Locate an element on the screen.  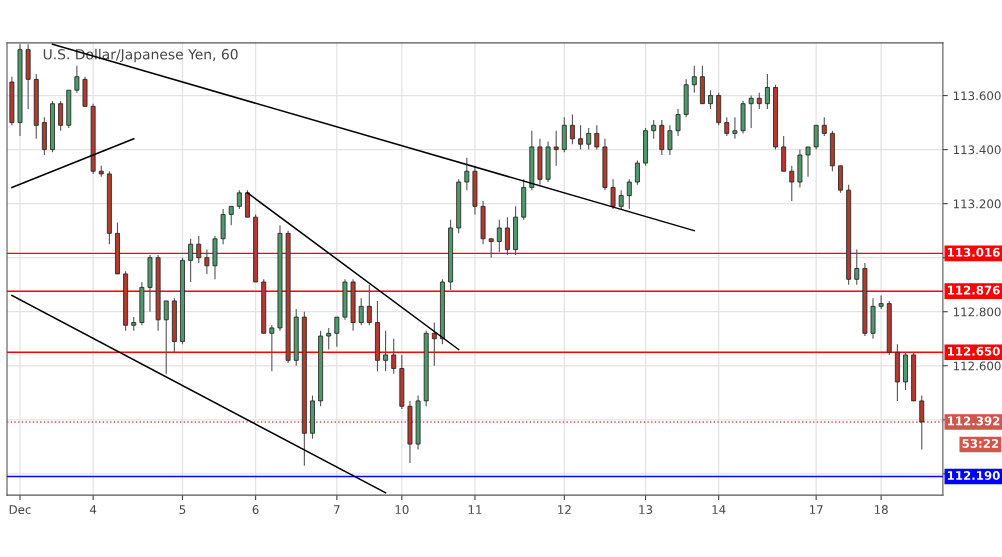
x-tick-label: 6 is located at coordinates (255, 510).